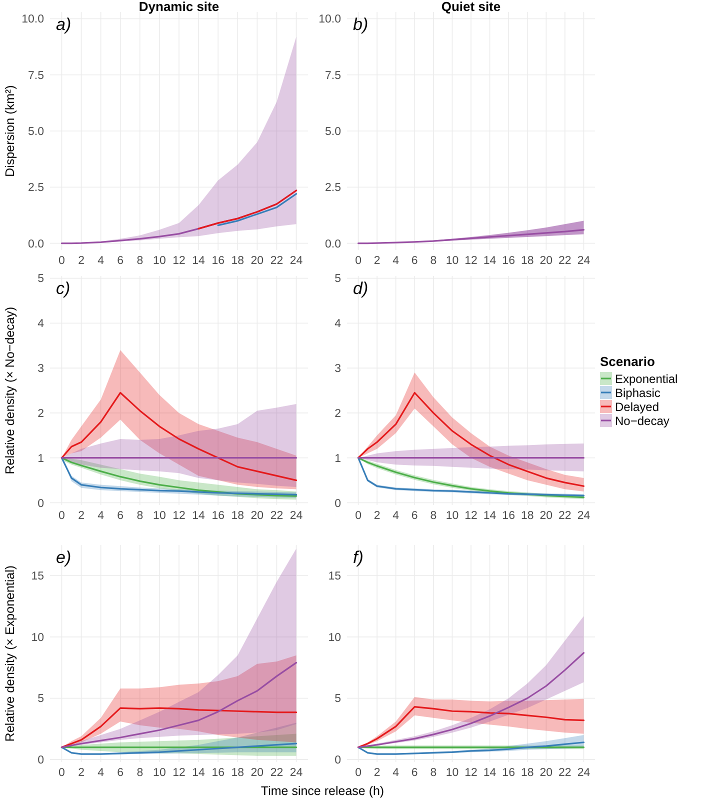 The height and width of the screenshot is (808, 709). Describe the element at coordinates (36, 132) in the screenshot. I see `y-tick-label: 5.0` at that location.